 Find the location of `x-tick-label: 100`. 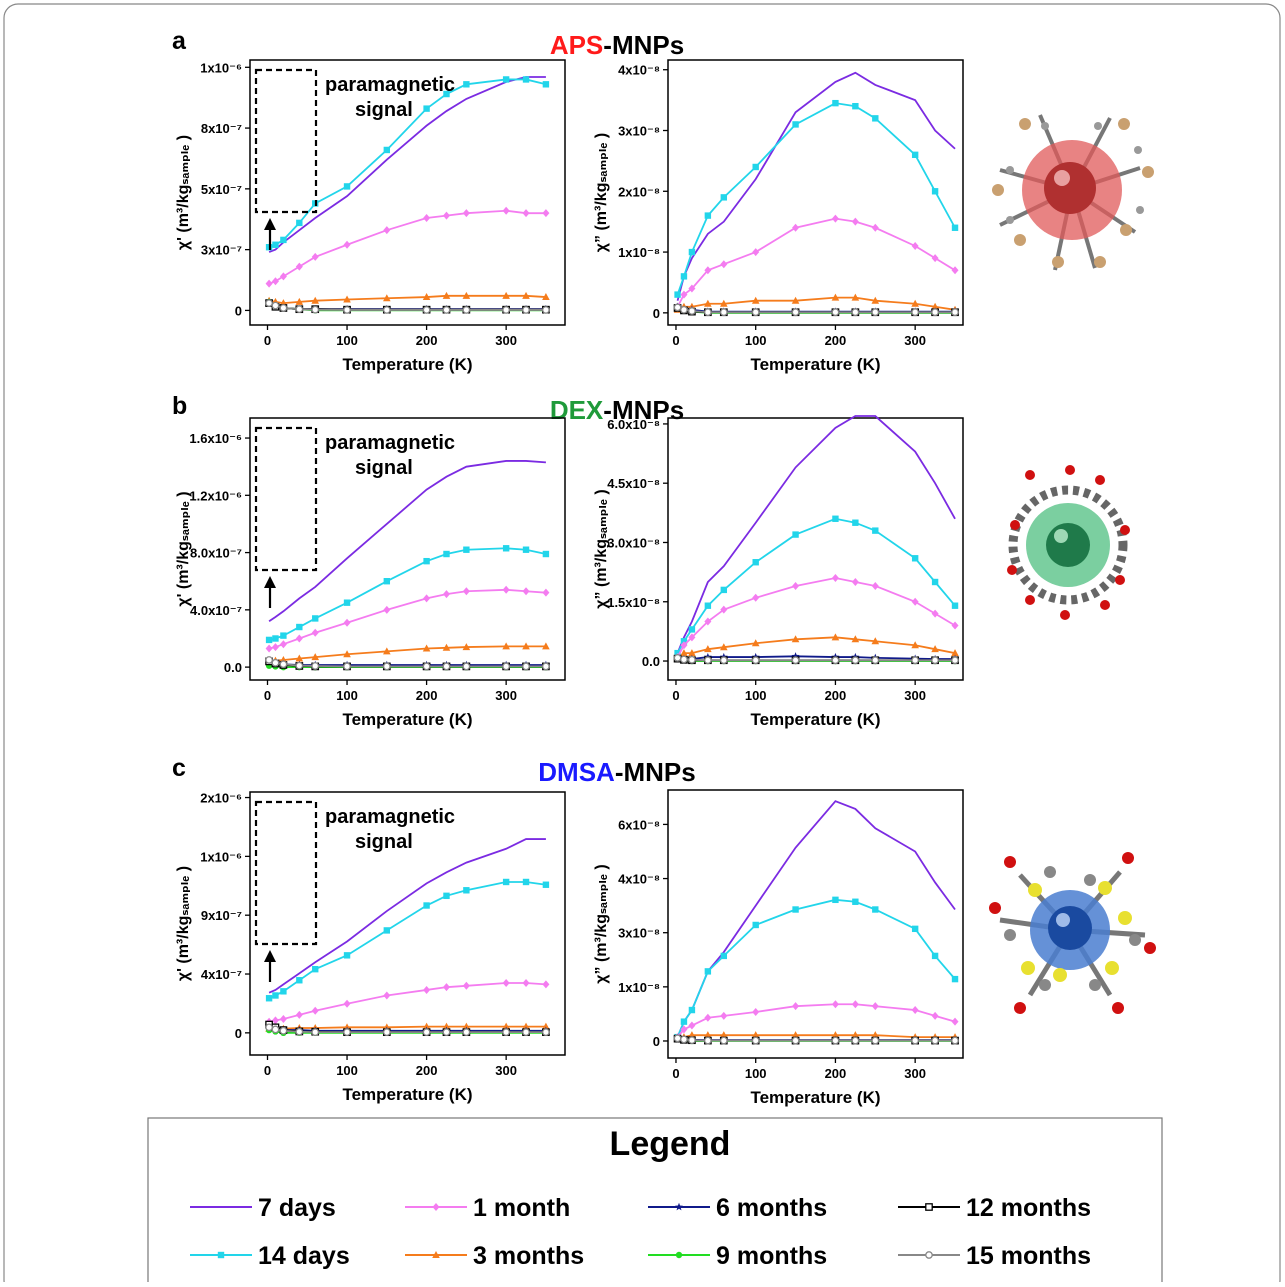

x-tick-label: 100 is located at coordinates (347, 1070).